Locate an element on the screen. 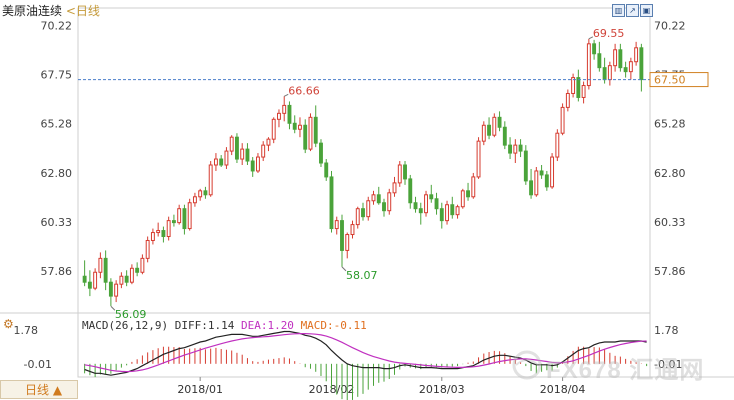  y-tick-left-5: 57.86 is located at coordinates (57, 271).